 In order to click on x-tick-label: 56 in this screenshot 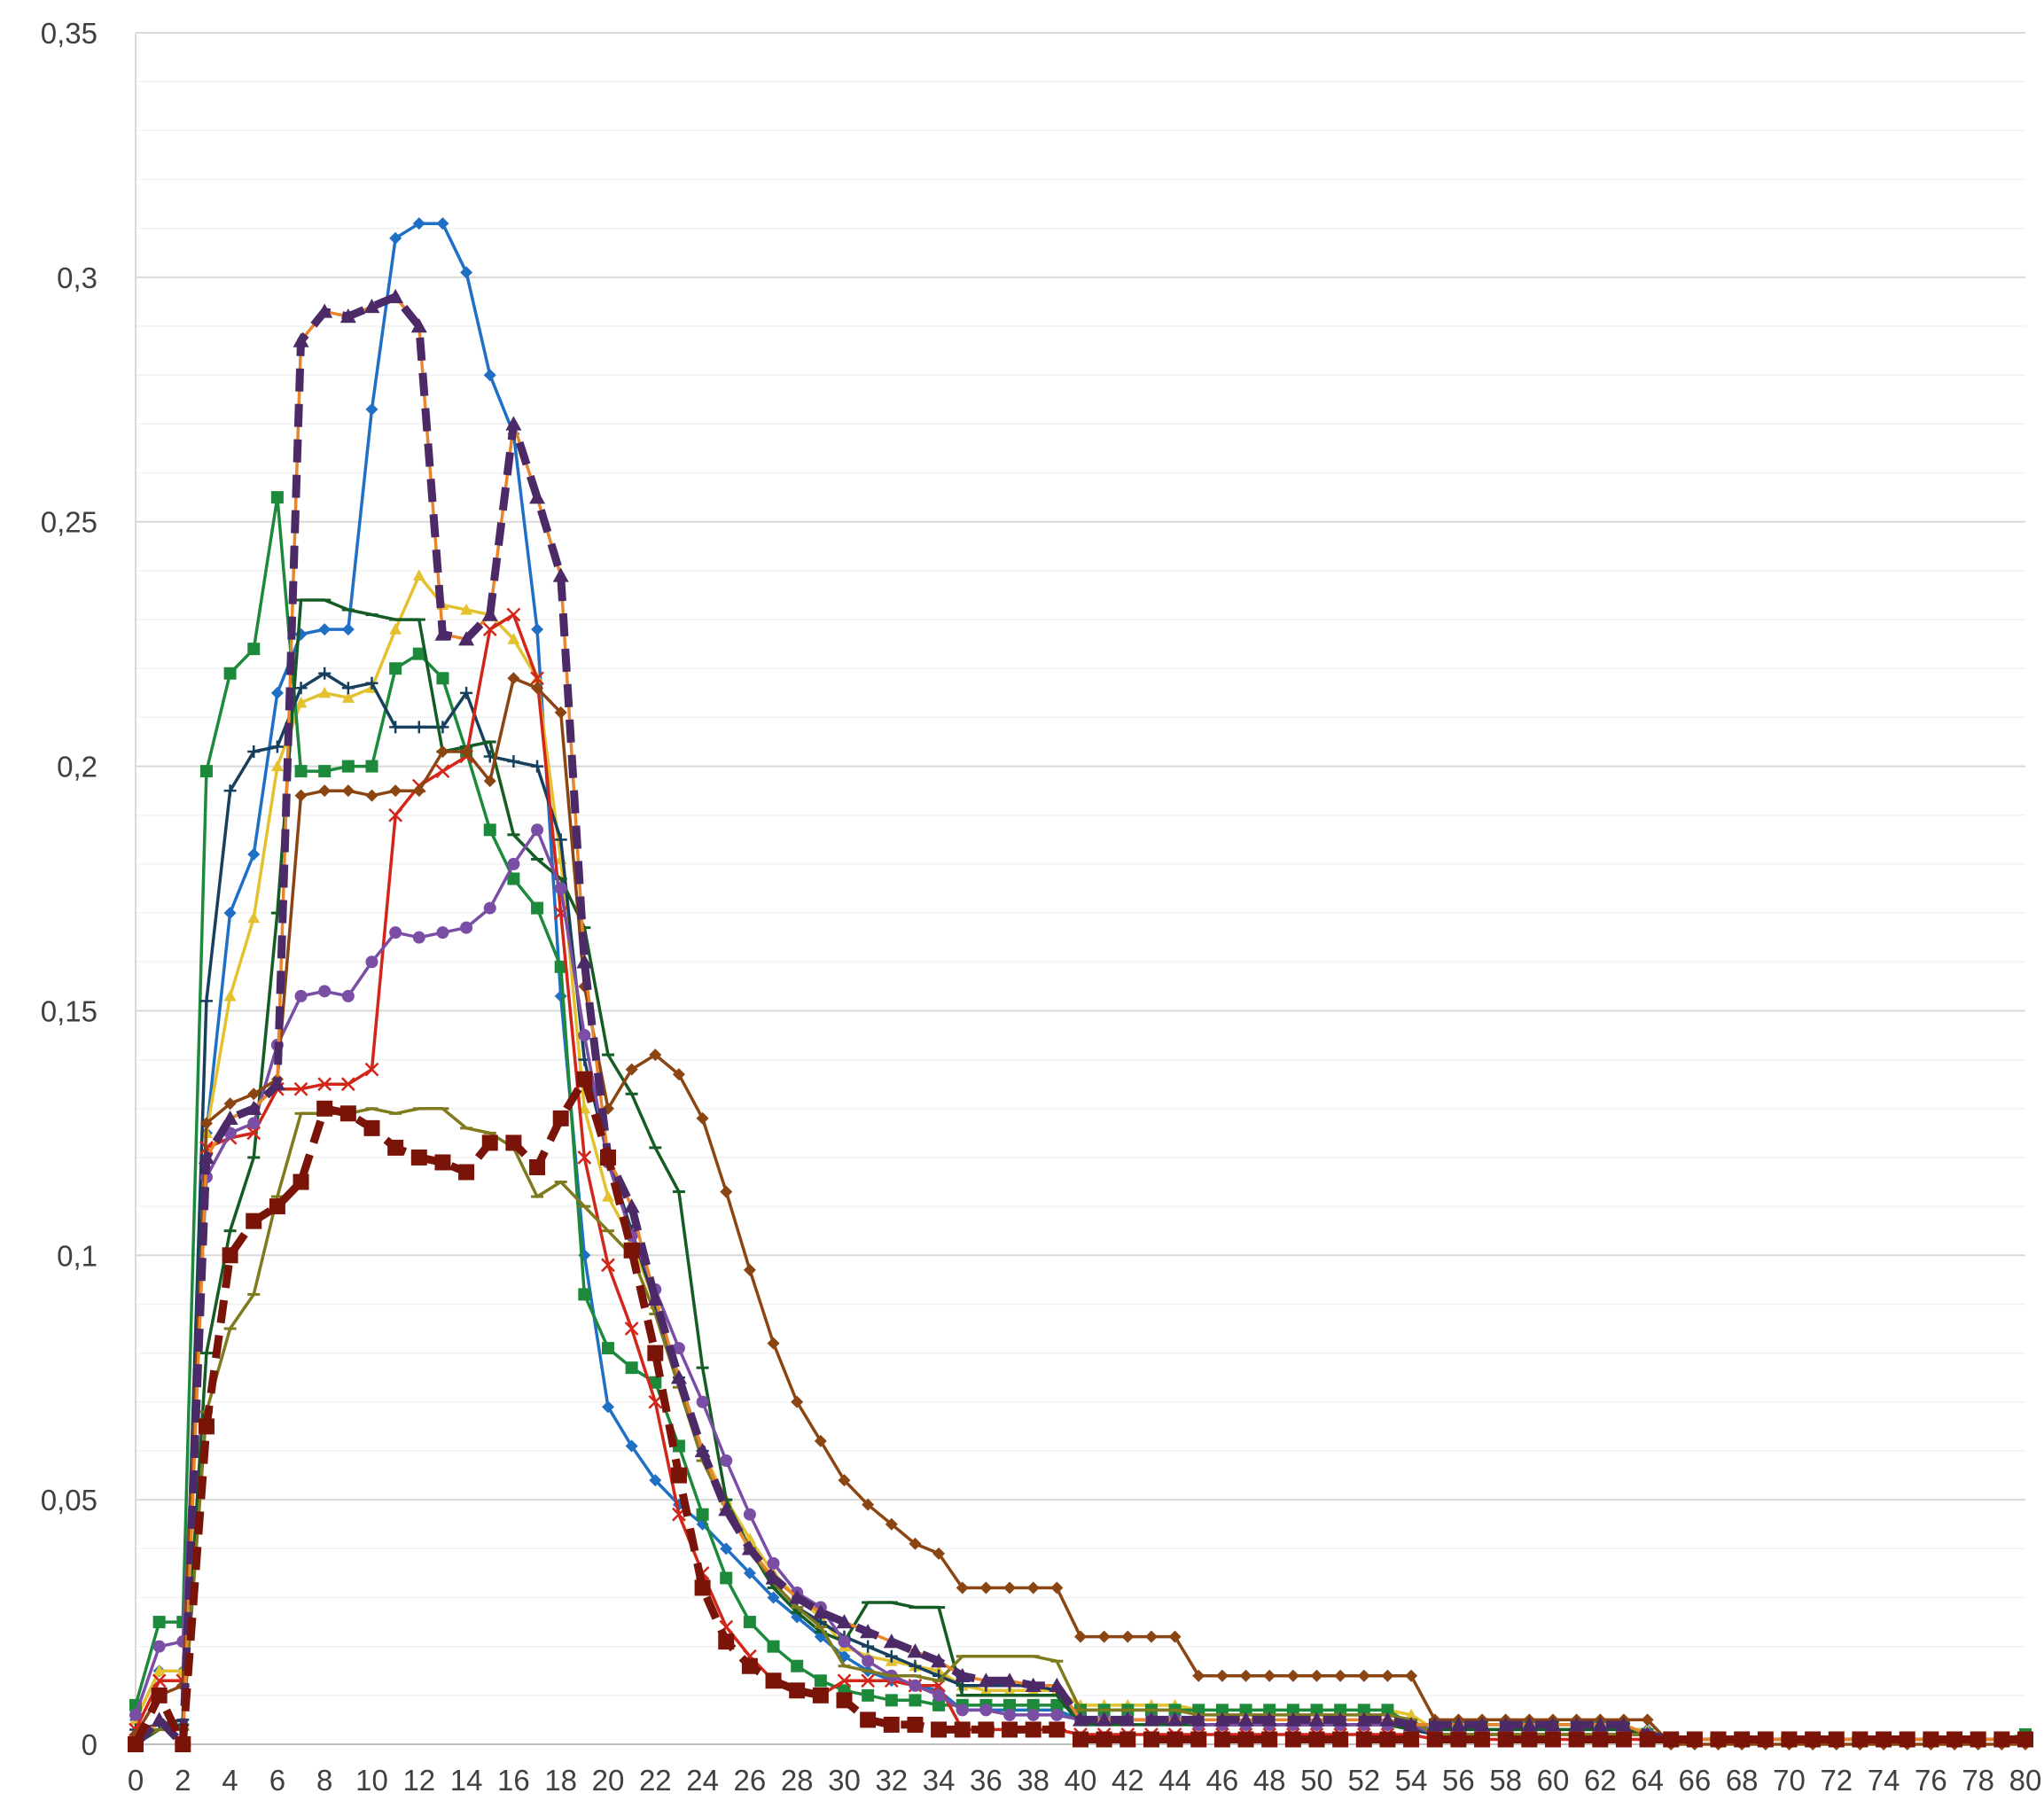, I will do `click(1458, 1781)`.